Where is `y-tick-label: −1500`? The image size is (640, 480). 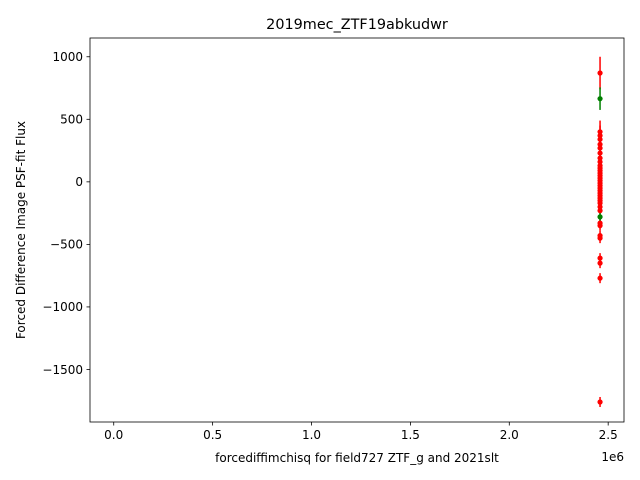 y-tick-label: −1500 is located at coordinates (62, 370).